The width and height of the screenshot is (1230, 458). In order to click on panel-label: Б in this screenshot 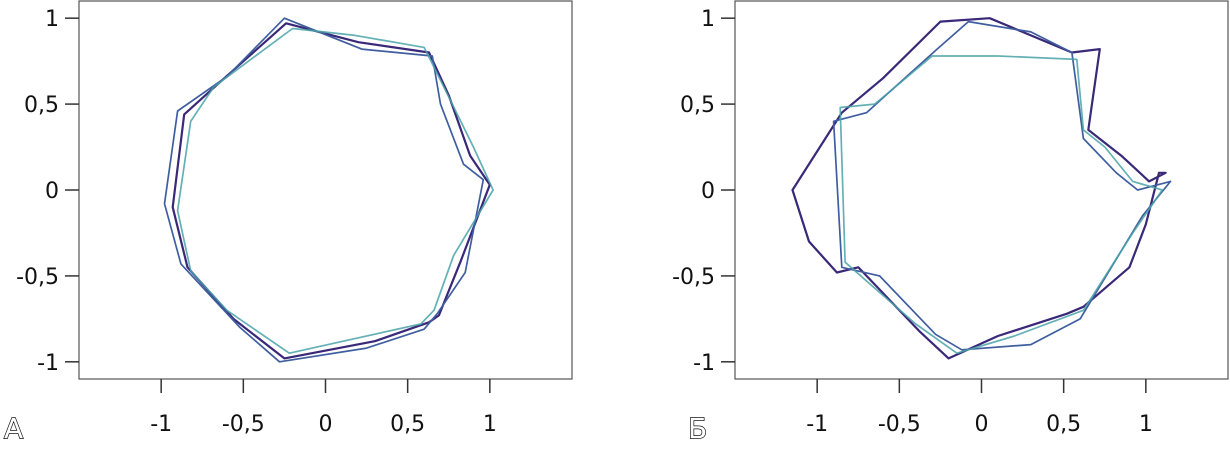, I will do `click(697, 428)`.